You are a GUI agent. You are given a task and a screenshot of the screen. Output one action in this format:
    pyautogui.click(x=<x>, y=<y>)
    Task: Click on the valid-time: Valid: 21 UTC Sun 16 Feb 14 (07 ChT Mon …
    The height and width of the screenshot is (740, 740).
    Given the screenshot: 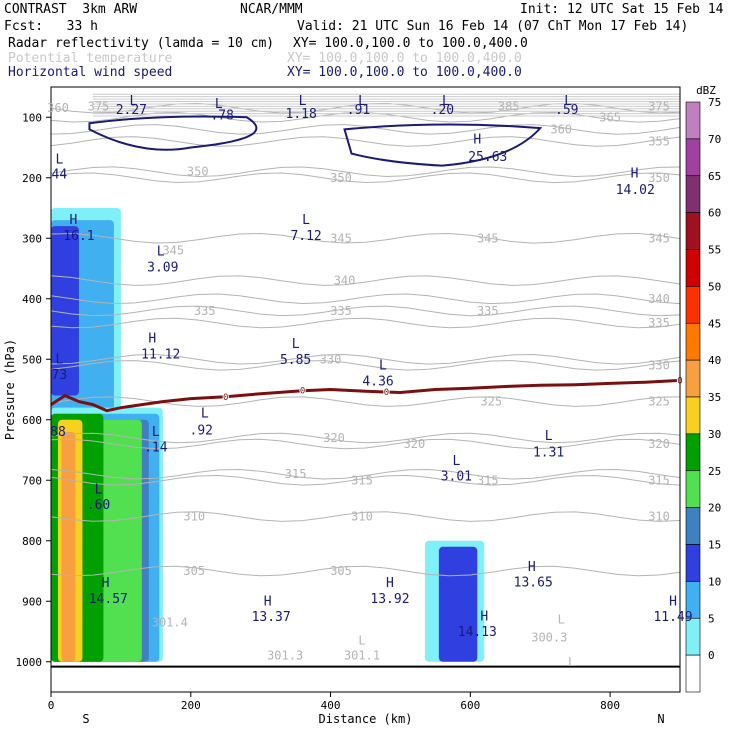 What is the action you would take?
    pyautogui.click(x=493, y=26)
    